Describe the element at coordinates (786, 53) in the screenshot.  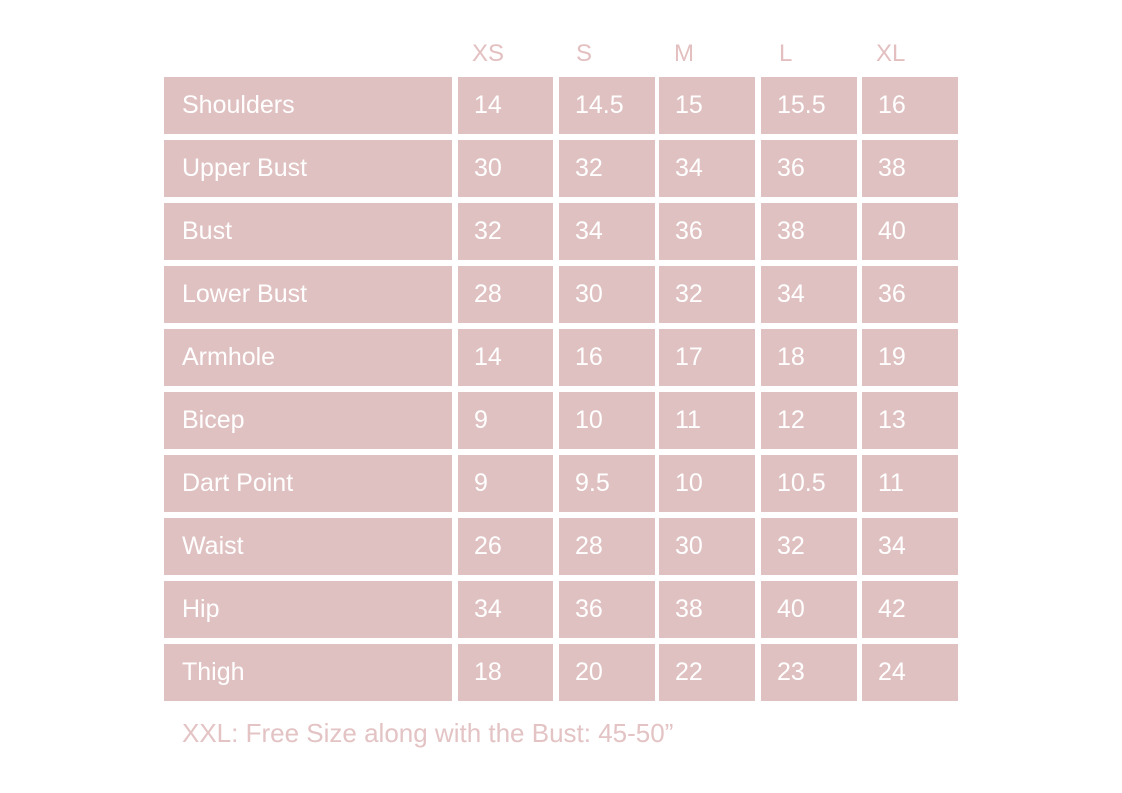
I see `size-header-l: L` at that location.